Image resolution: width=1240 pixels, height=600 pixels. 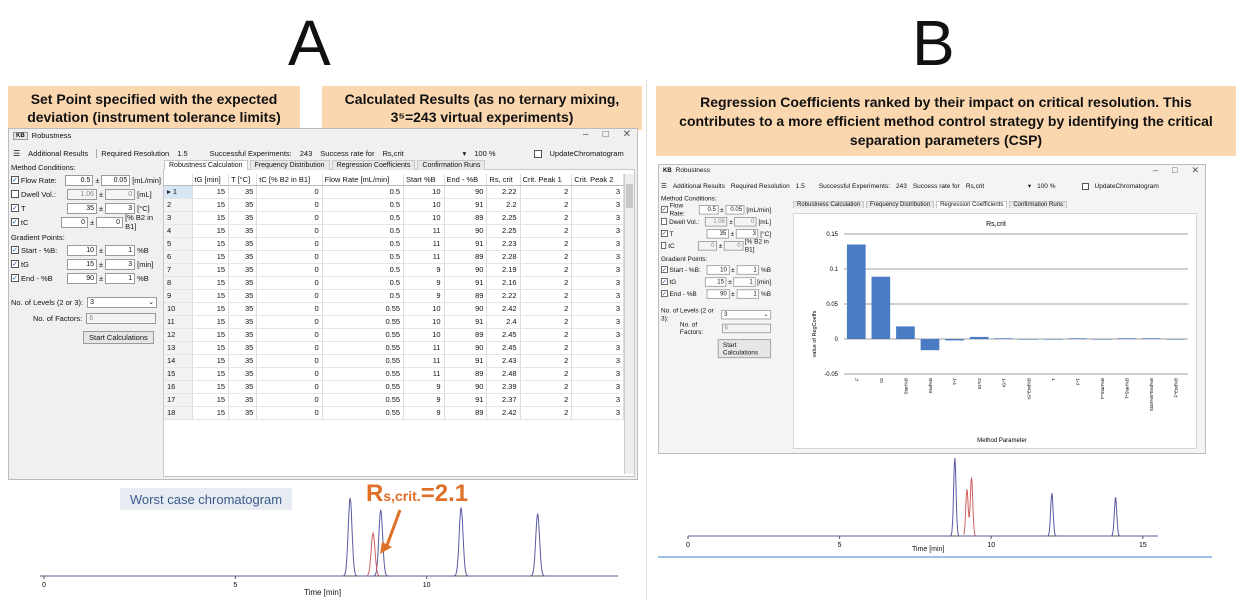 What do you see at coordinates (394, 309) in the screenshot?
I see `table-row: 10 15 35 0 0.55 10 90 2.42 2 3` at bounding box center [394, 309].